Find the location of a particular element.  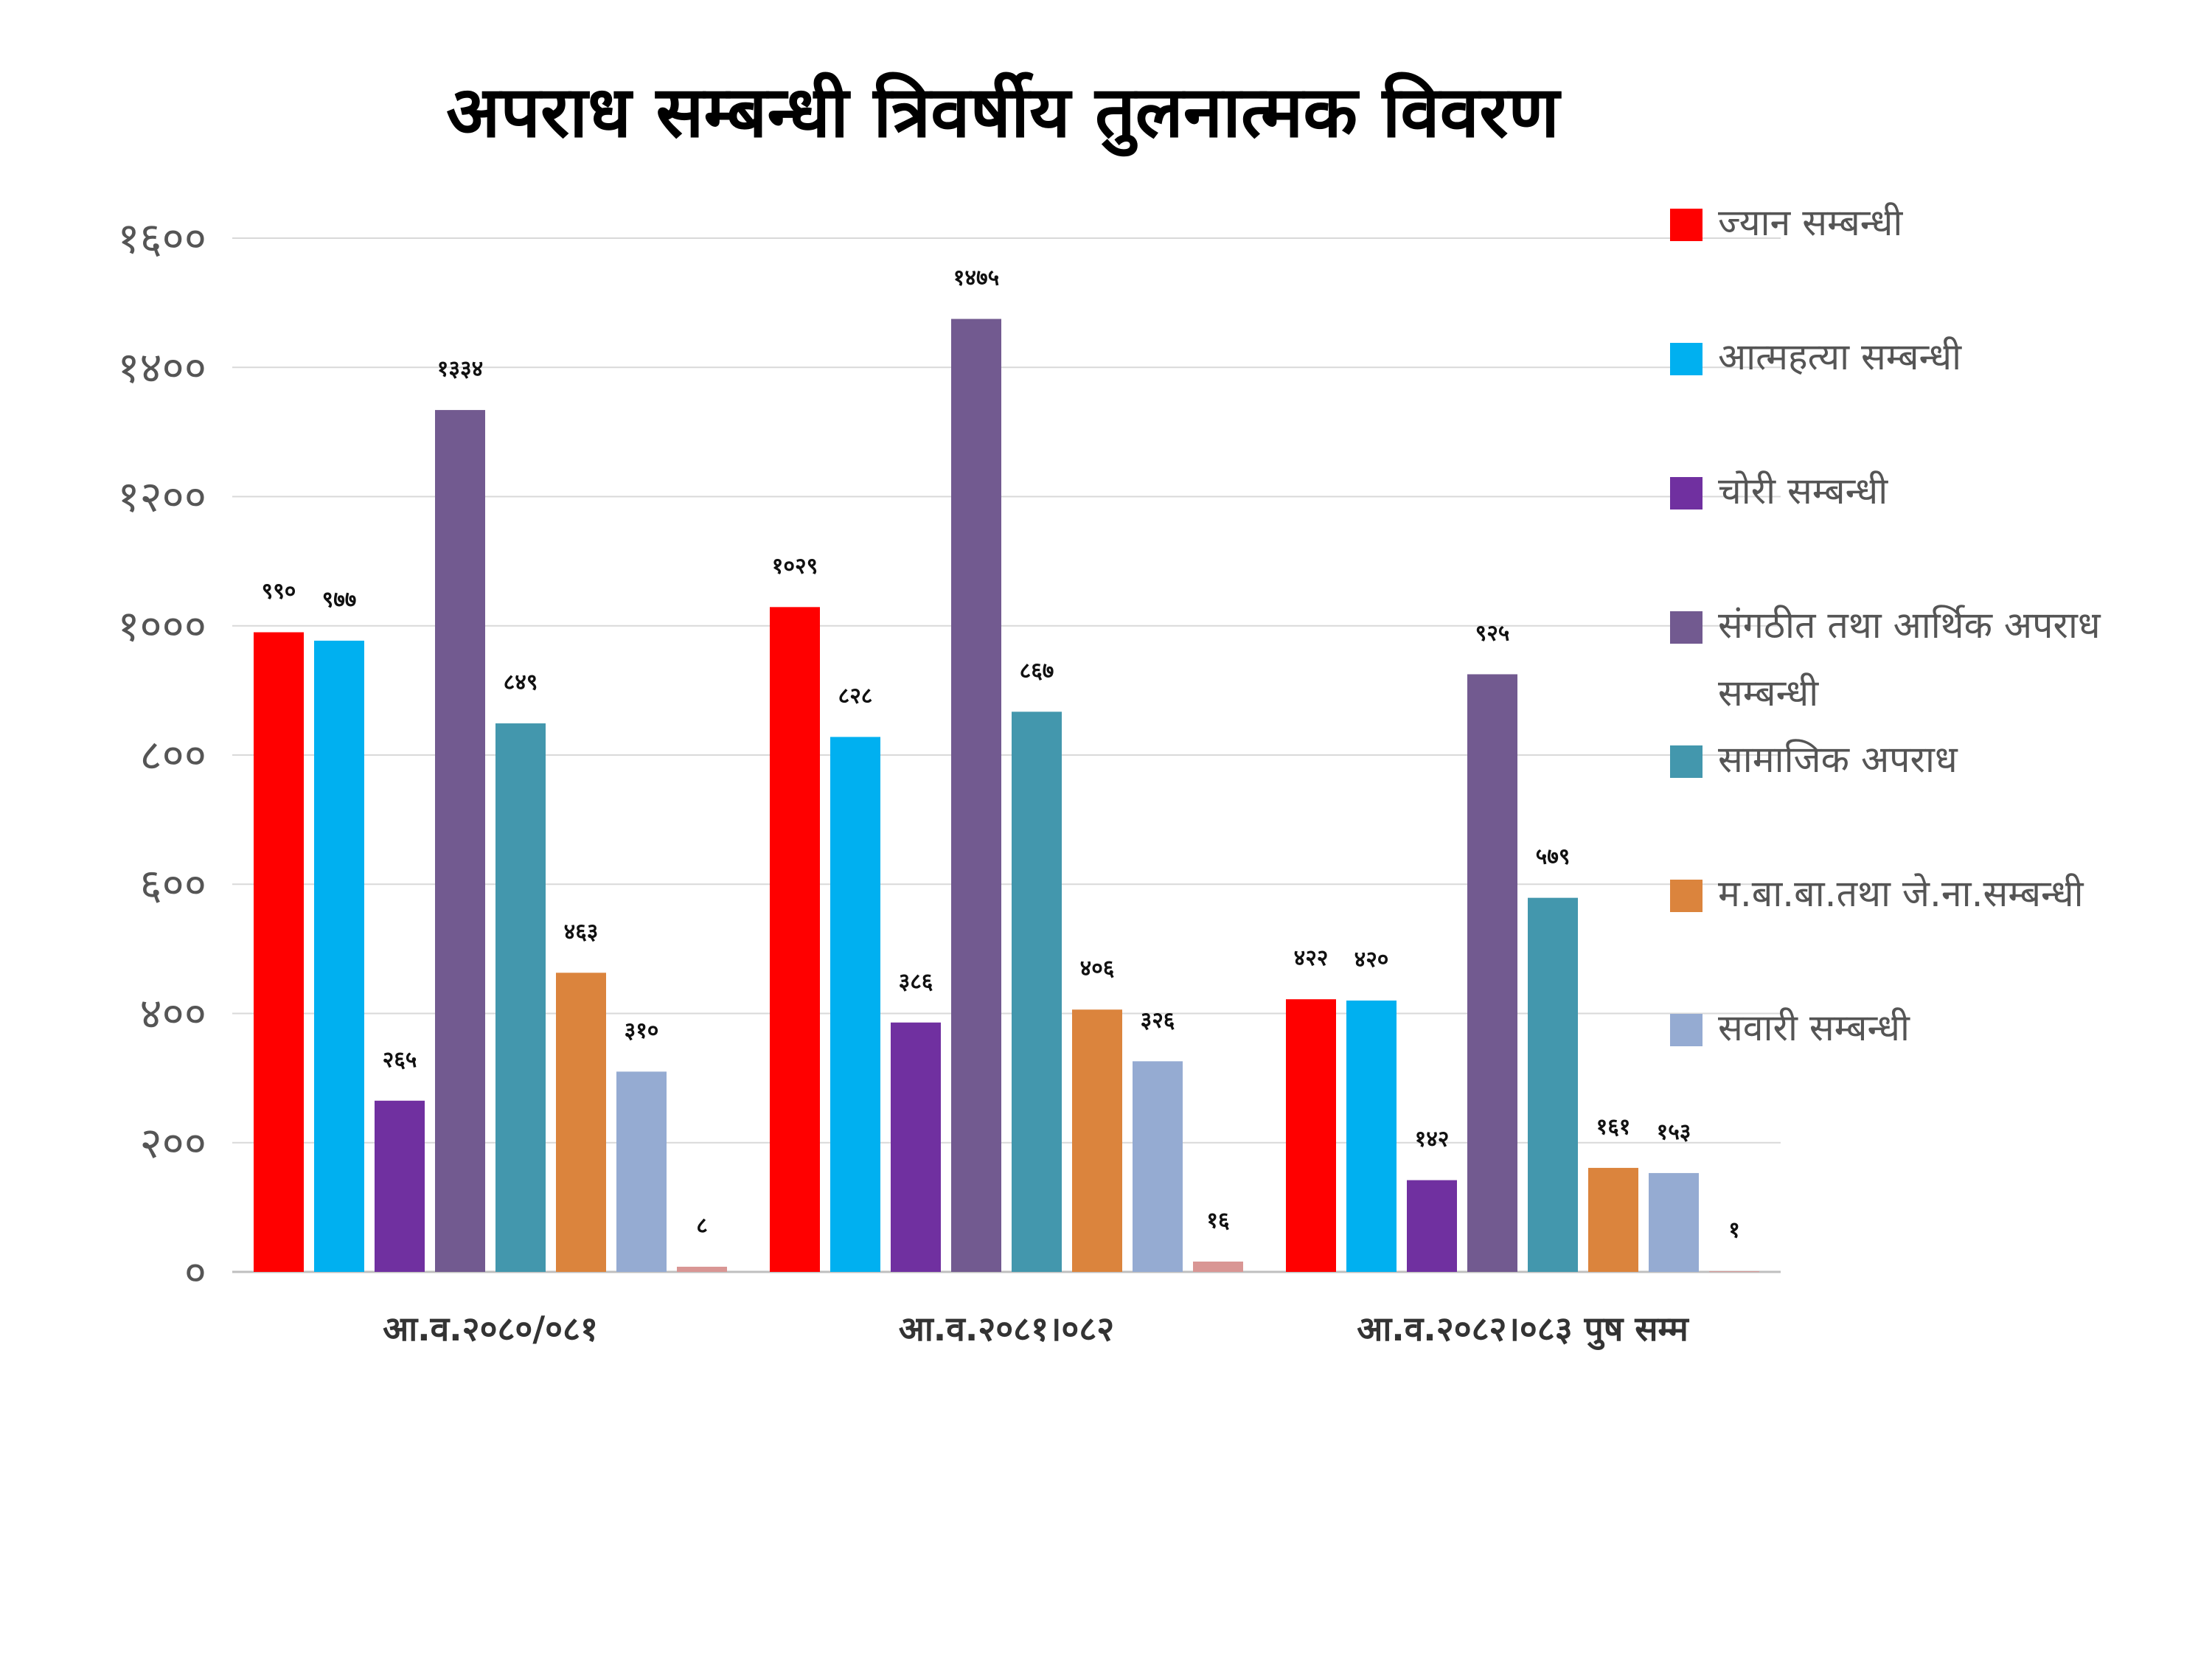

data-label: १ is located at coordinates (1734, 1230).